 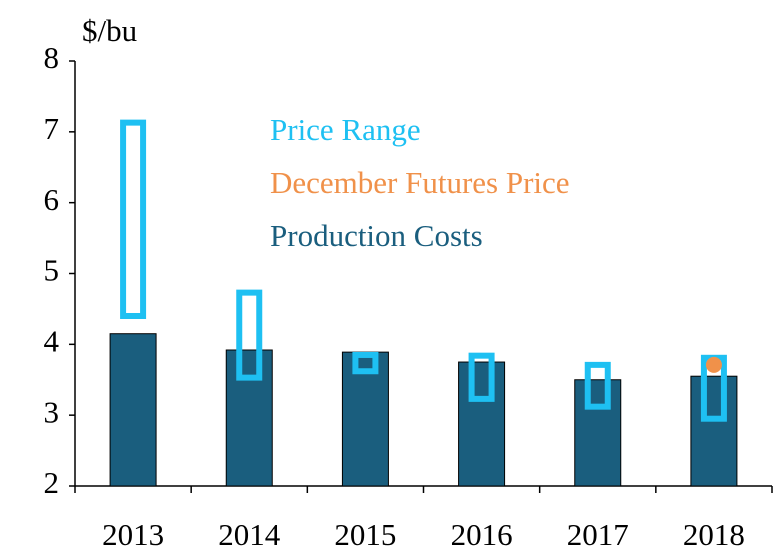 I want to click on x-tick-label: 2017, so click(x=598, y=534).